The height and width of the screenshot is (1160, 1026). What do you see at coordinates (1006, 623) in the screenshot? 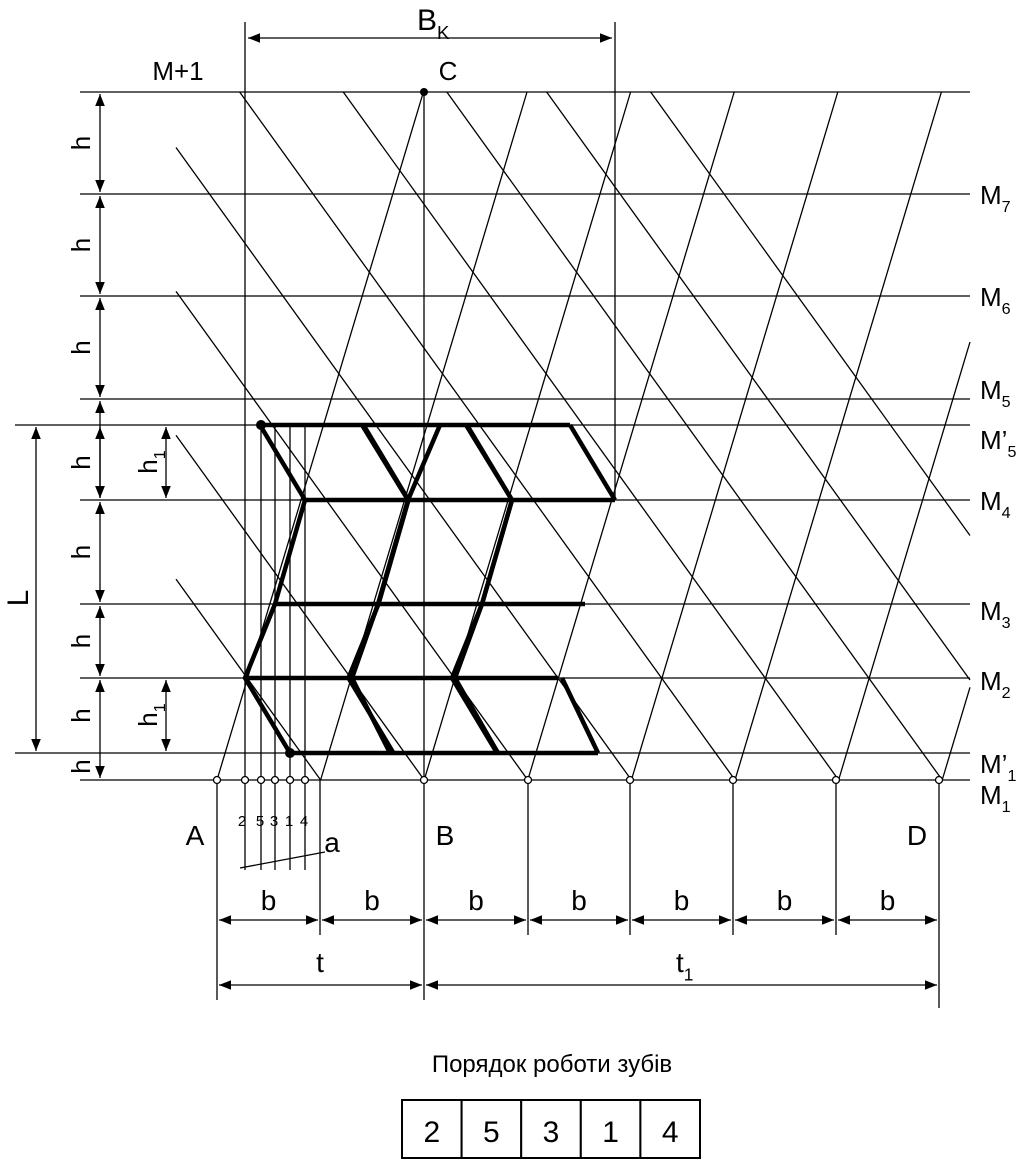
I see `label-sub: 3` at bounding box center [1006, 623].